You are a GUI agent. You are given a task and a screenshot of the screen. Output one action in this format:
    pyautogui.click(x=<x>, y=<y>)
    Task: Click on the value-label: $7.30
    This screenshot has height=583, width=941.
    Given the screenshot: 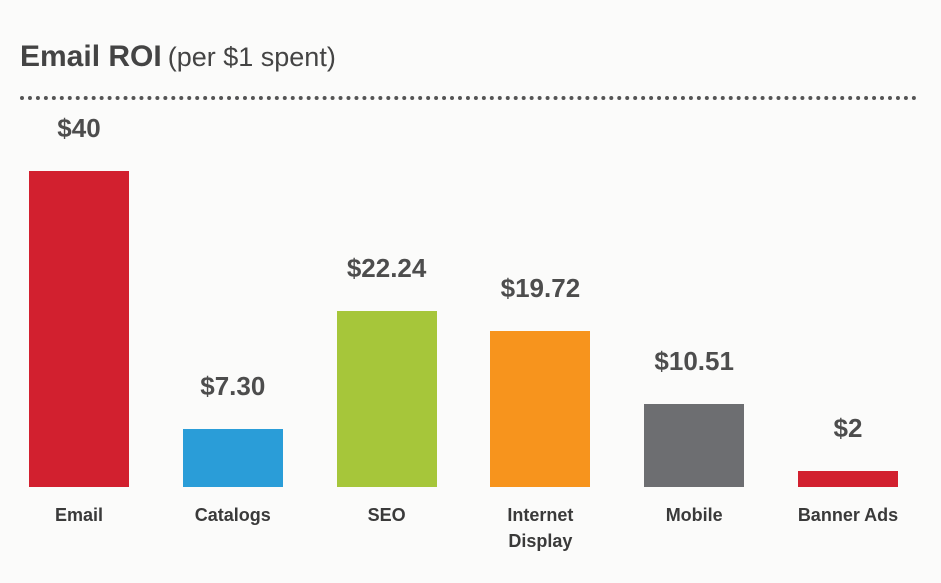 What is the action you would take?
    pyautogui.click(x=233, y=386)
    